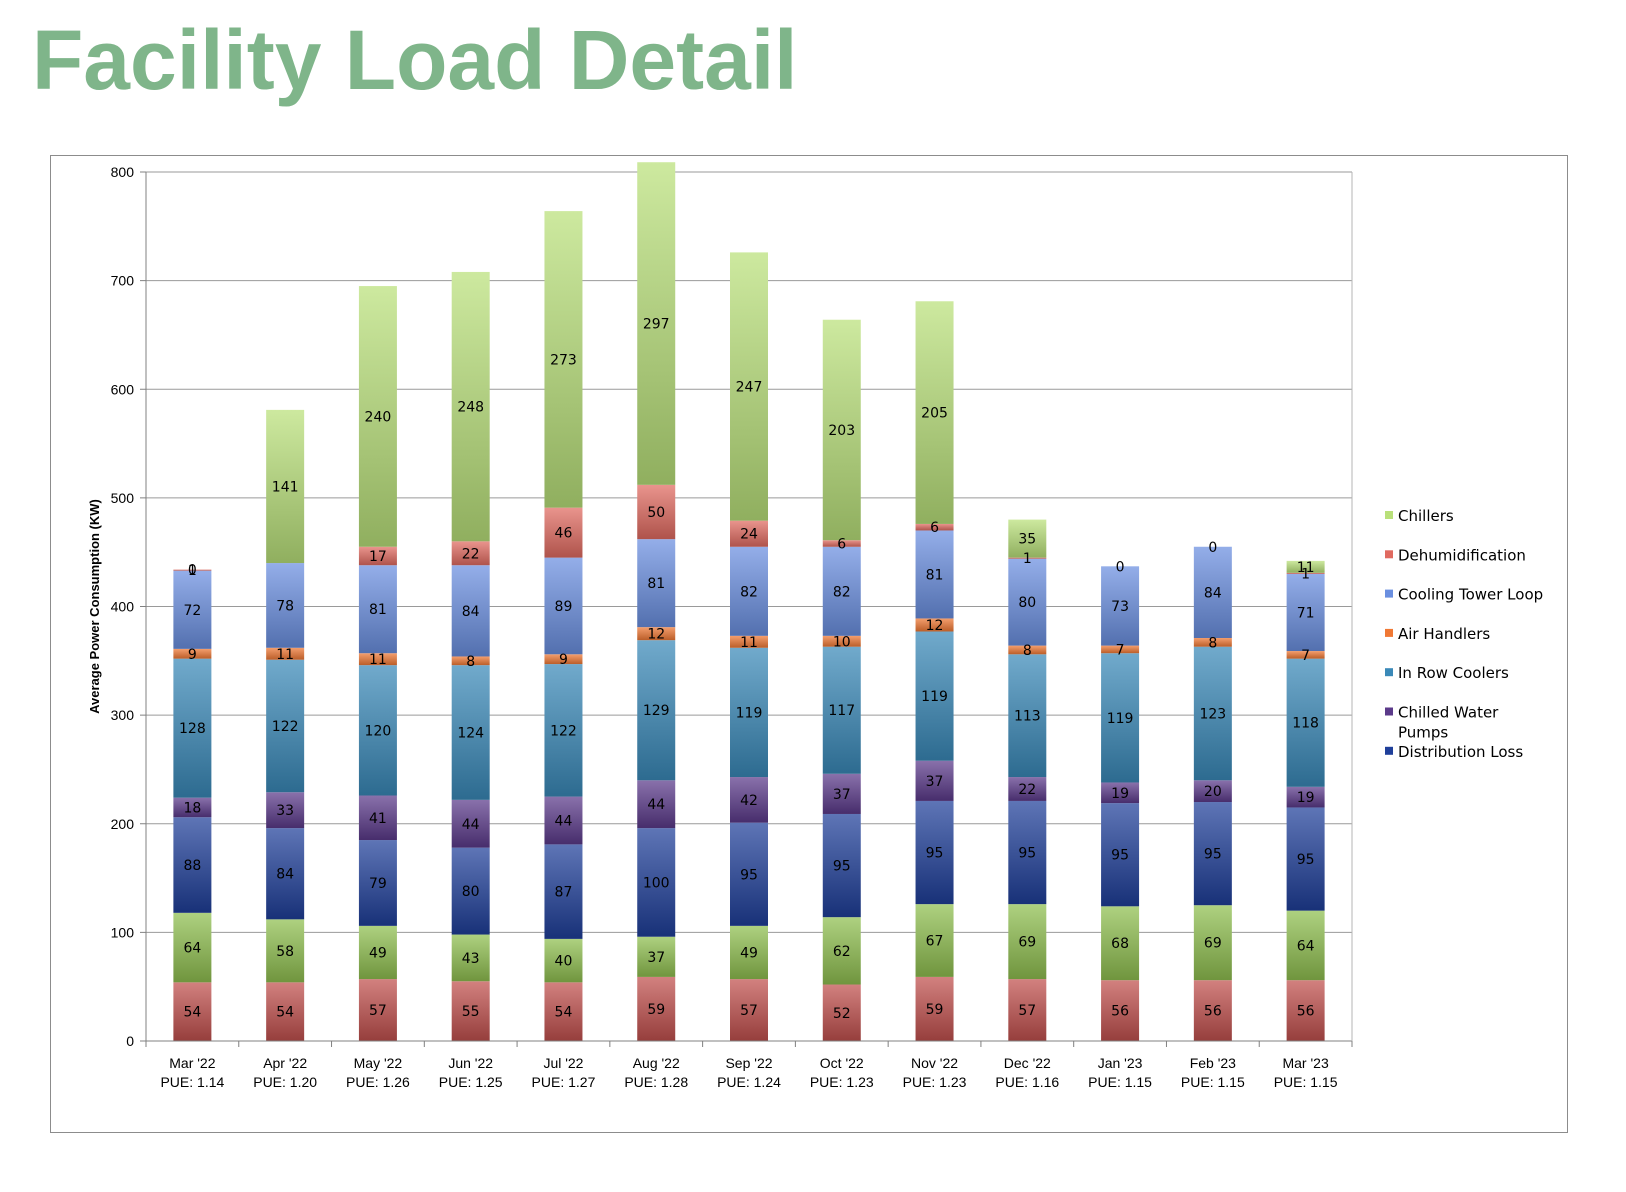  What do you see at coordinates (1305, 724) in the screenshot?
I see `data-label: 118` at bounding box center [1305, 724].